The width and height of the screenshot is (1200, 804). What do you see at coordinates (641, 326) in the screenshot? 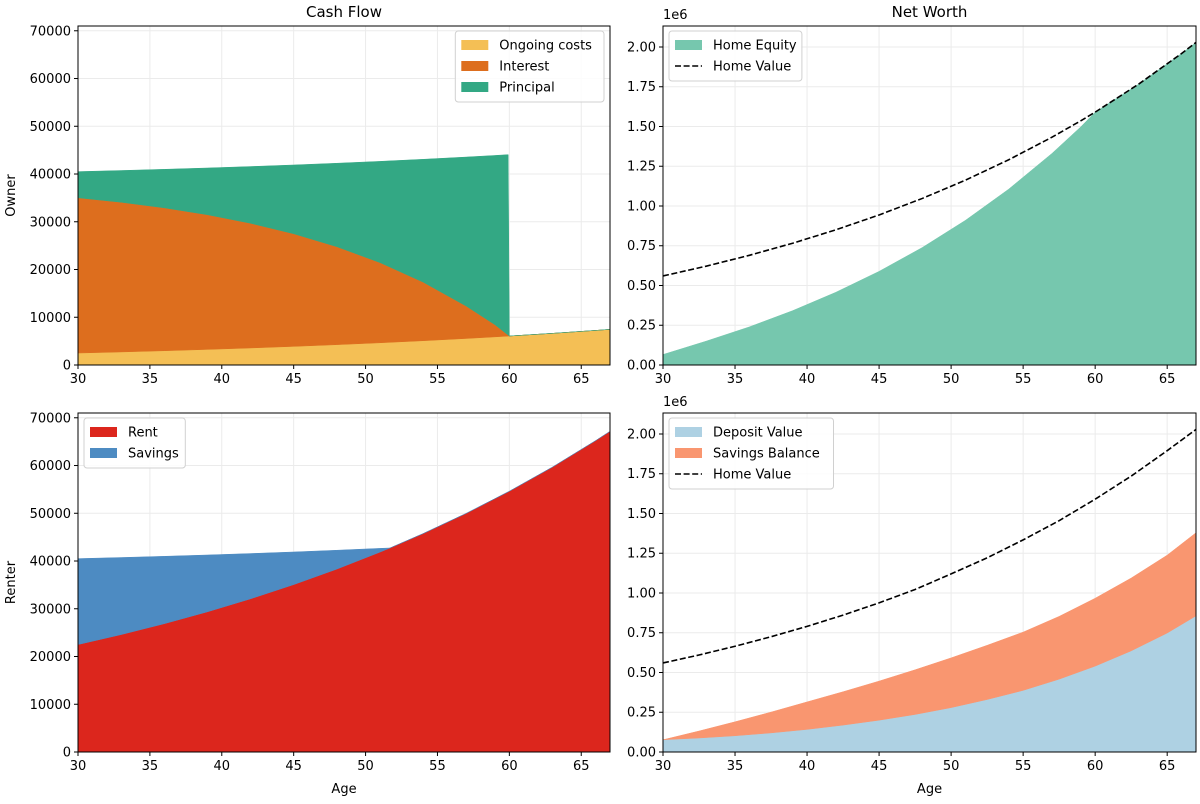
I see `y-tick-label: 0.25` at bounding box center [641, 326].